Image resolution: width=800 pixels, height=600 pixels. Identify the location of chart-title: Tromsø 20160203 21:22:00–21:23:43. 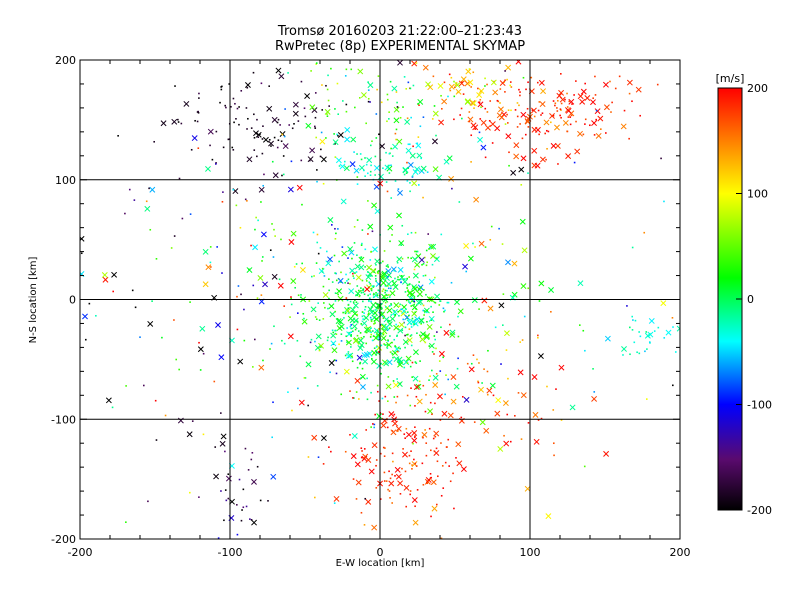
(399, 31).